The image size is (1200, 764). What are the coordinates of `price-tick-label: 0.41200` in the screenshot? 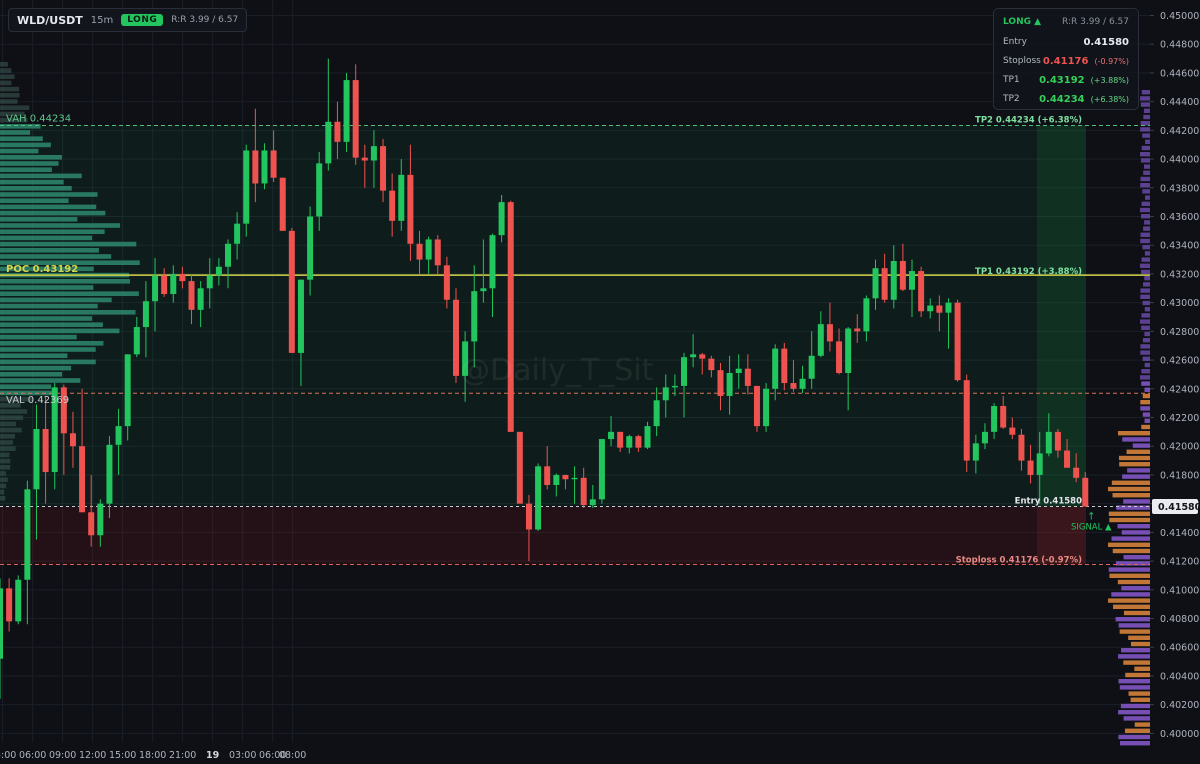 It's located at (1179, 562).